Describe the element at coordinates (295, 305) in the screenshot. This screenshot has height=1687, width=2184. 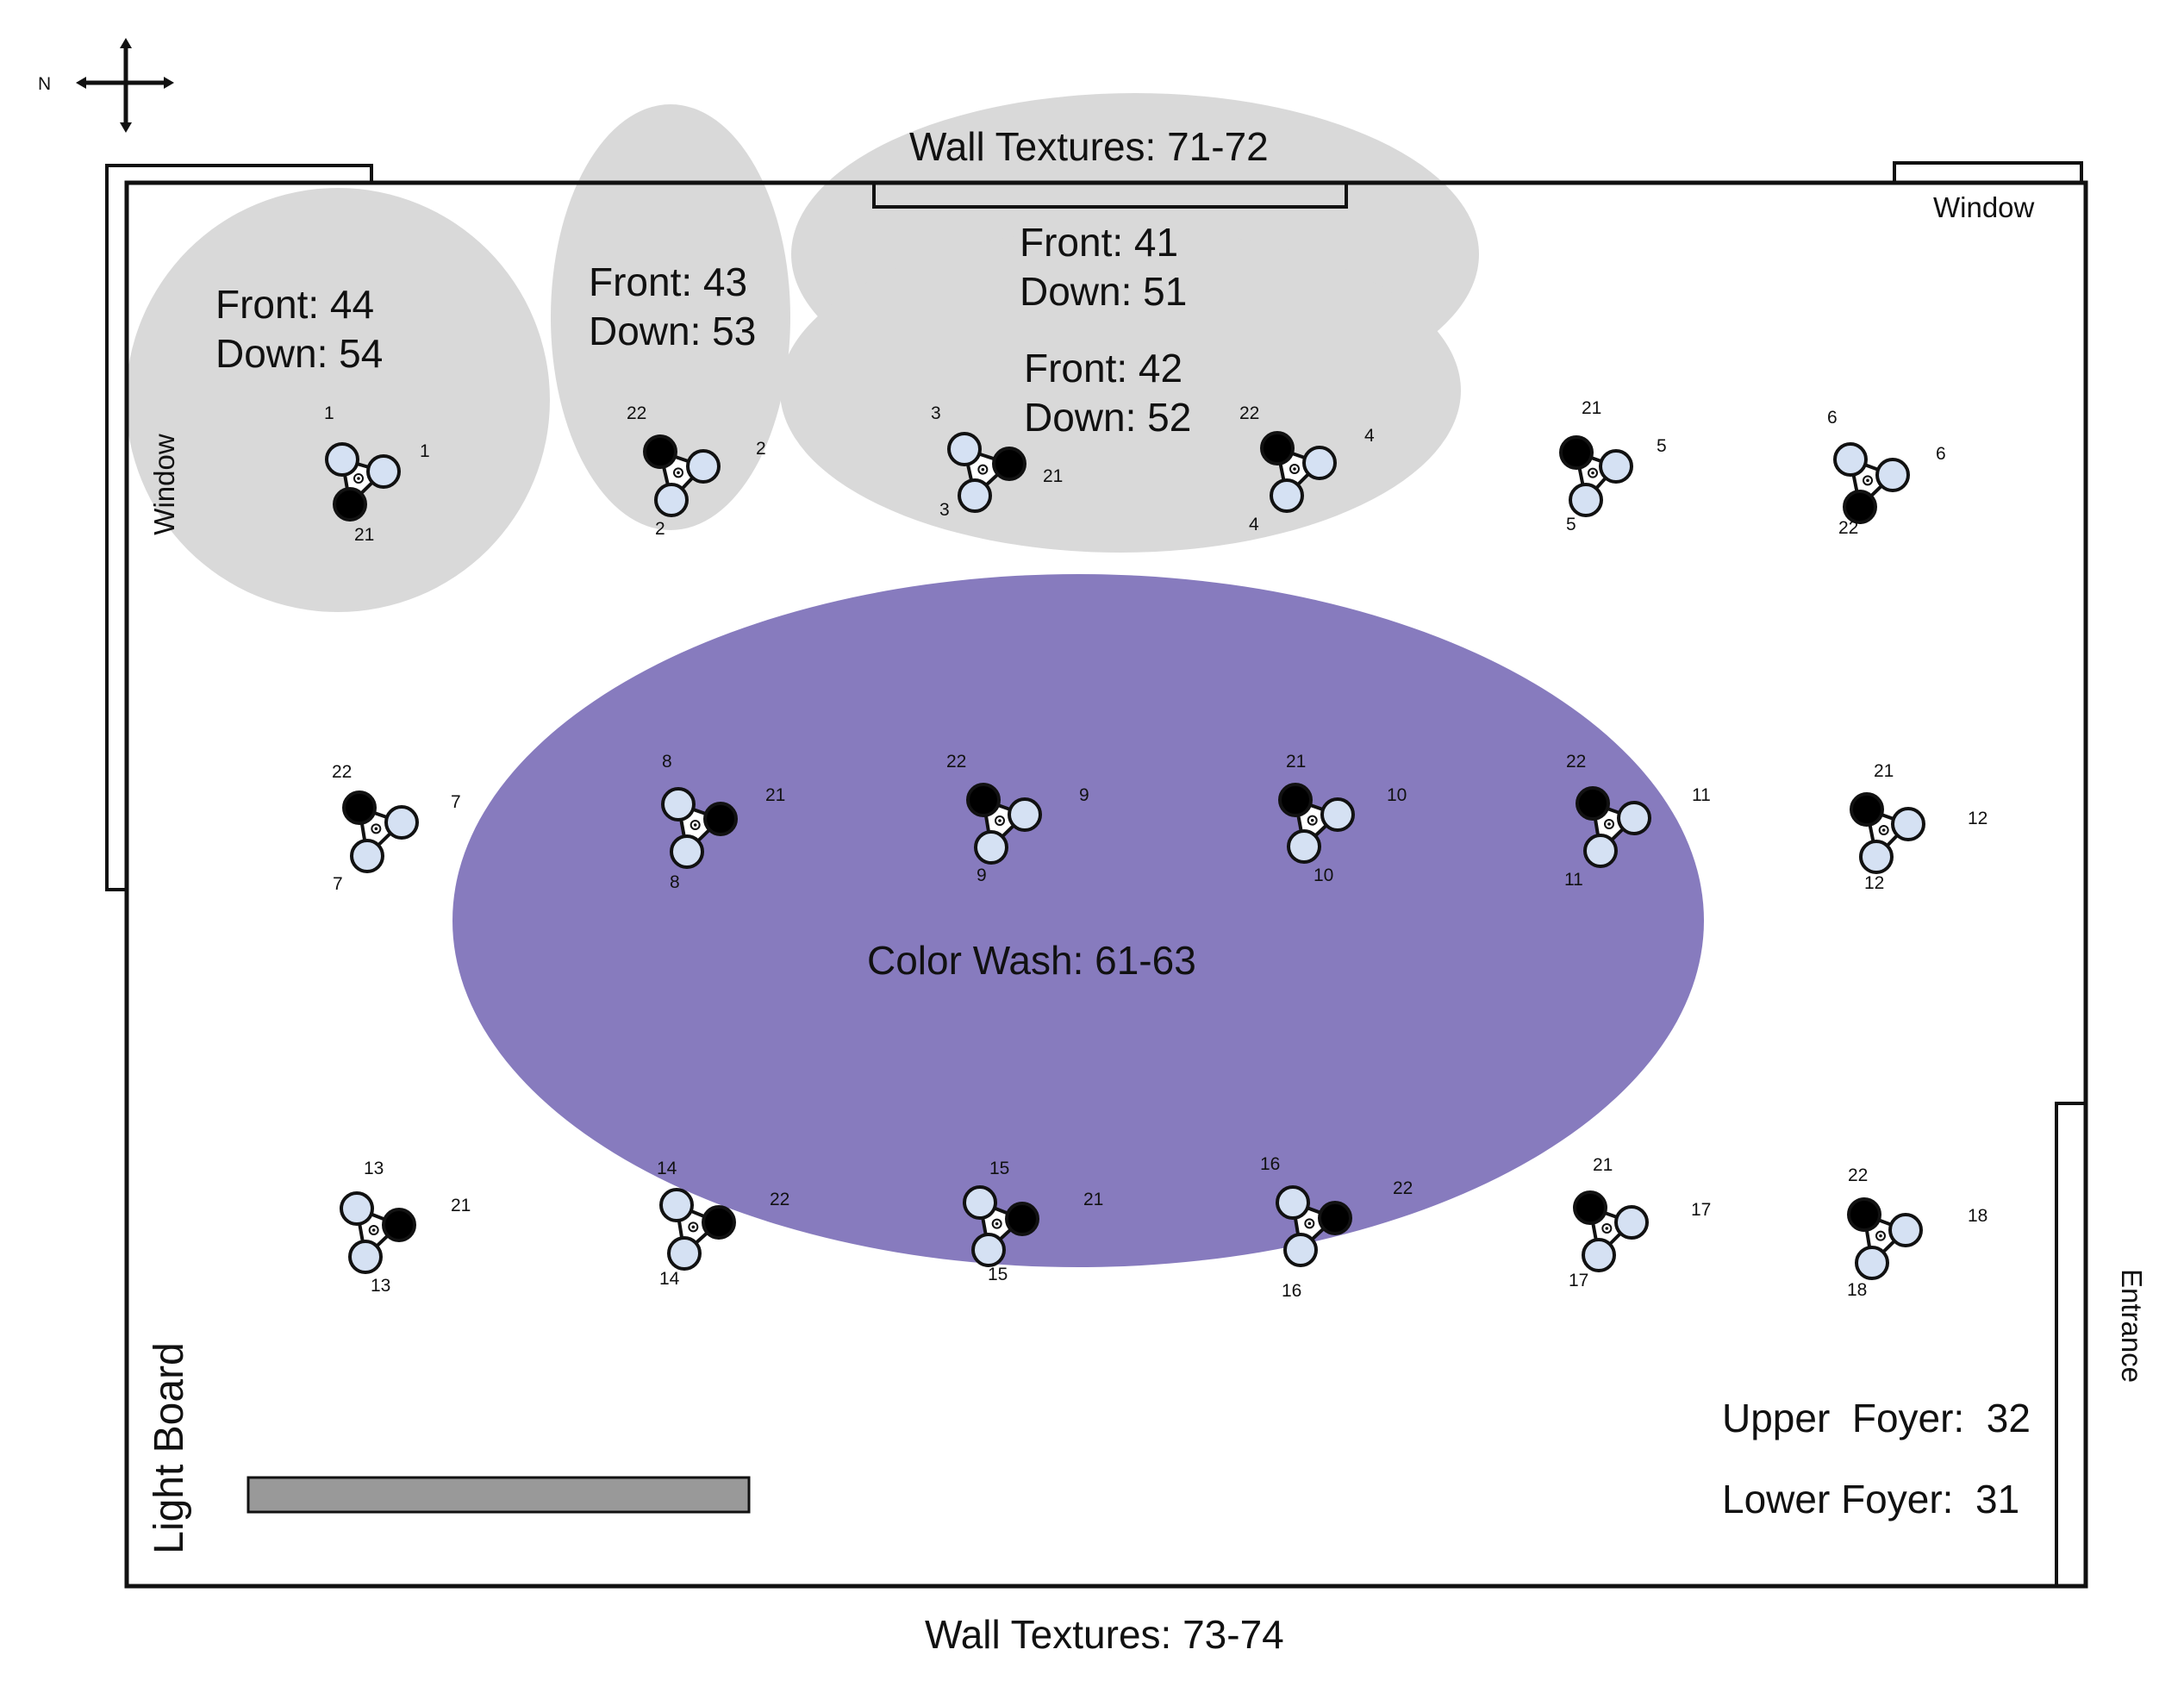
I see `zone-44-front-label: Front: 44` at that location.